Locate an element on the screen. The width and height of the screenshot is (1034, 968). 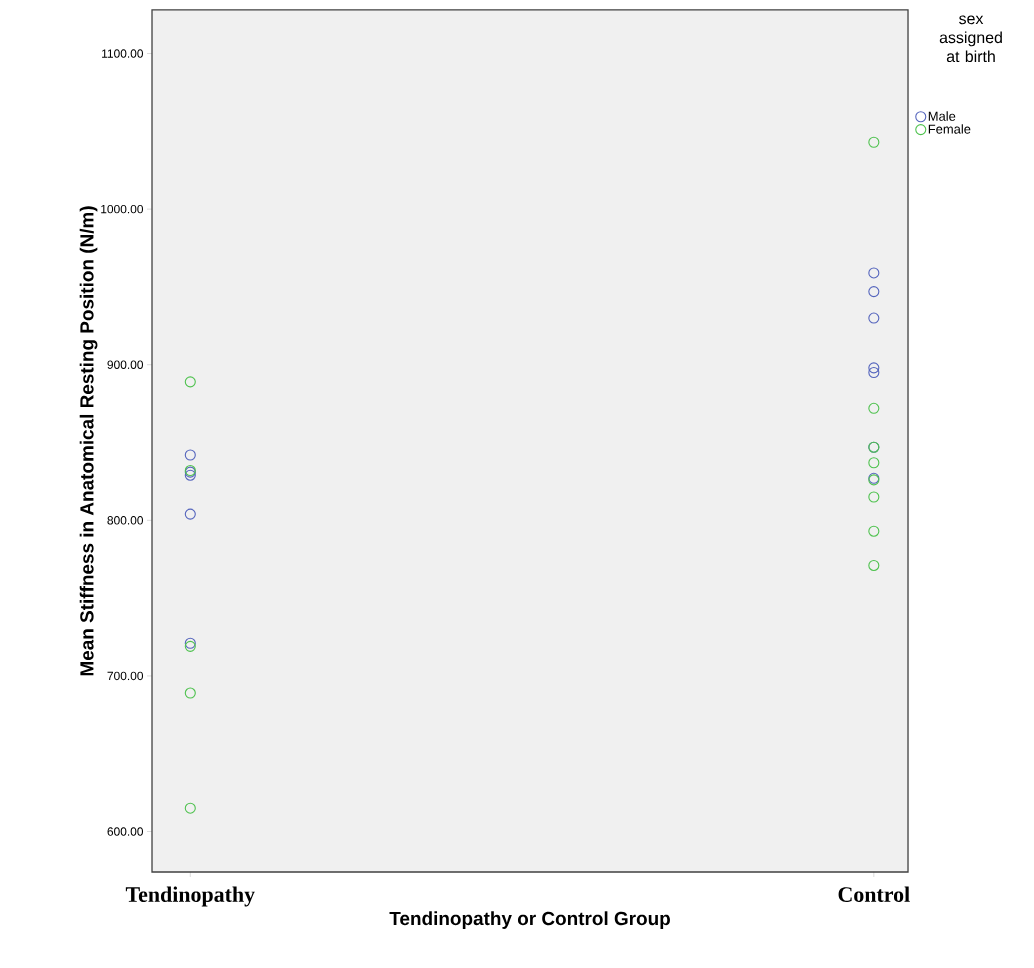
legend-label: Female is located at coordinates (949, 129).